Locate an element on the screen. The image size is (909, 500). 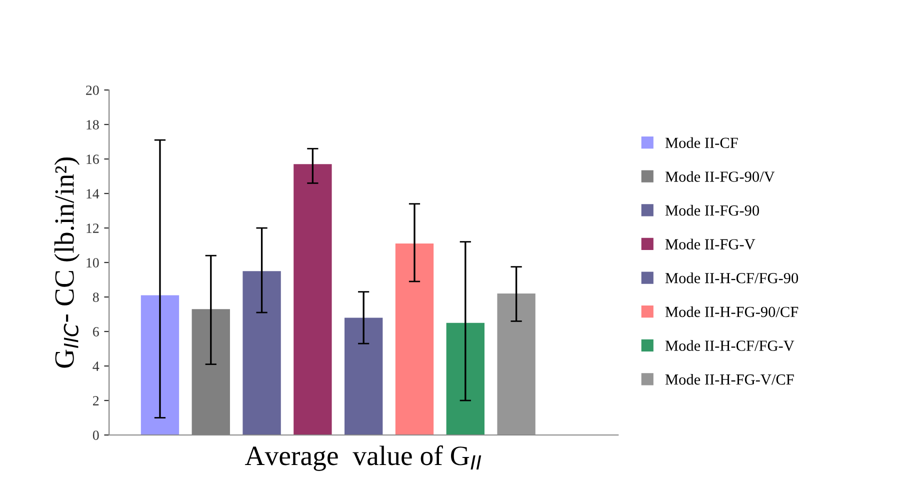
y-tick-label: 6 is located at coordinates (96, 331).